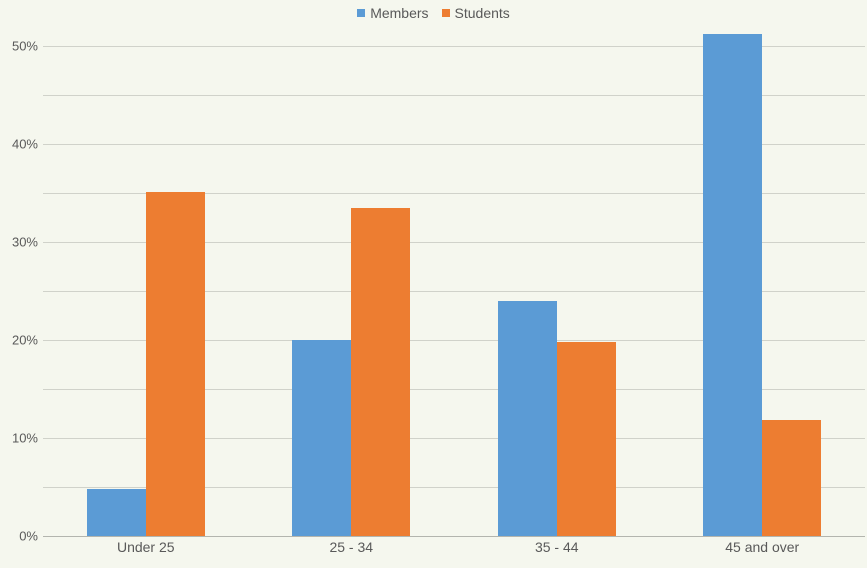 The height and width of the screenshot is (568, 867). I want to click on gridline-50pct, so click(454, 46).